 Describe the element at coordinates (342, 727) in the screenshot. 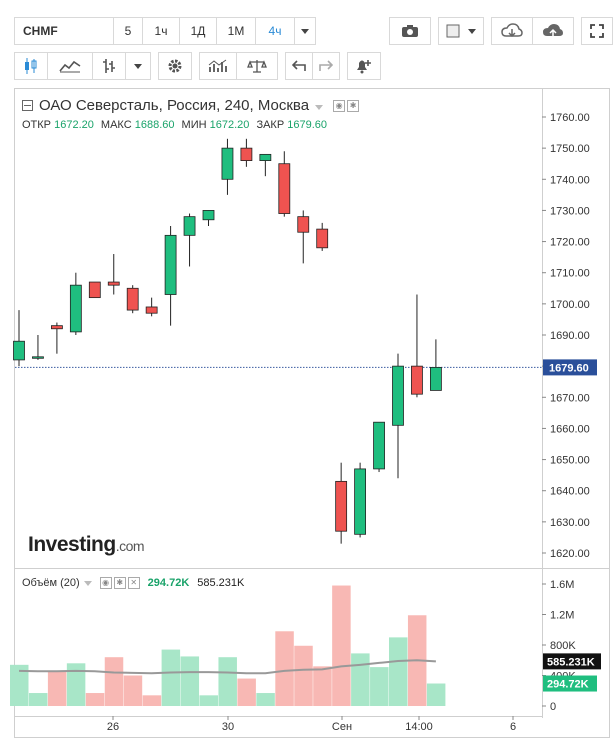

I see `time-tick-label: Сен` at that location.